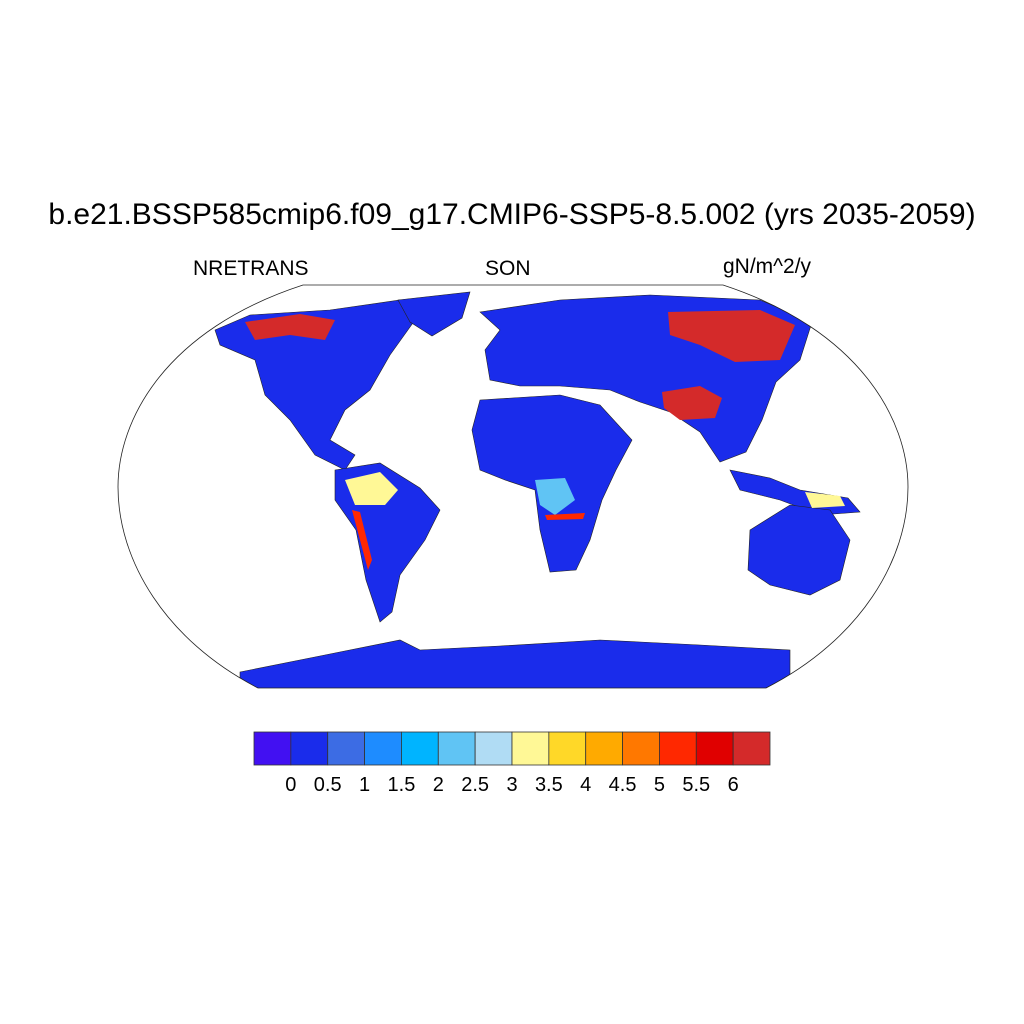  Describe the element at coordinates (622, 785) in the screenshot. I see `colorbar-tick-label: 4.5` at that location.